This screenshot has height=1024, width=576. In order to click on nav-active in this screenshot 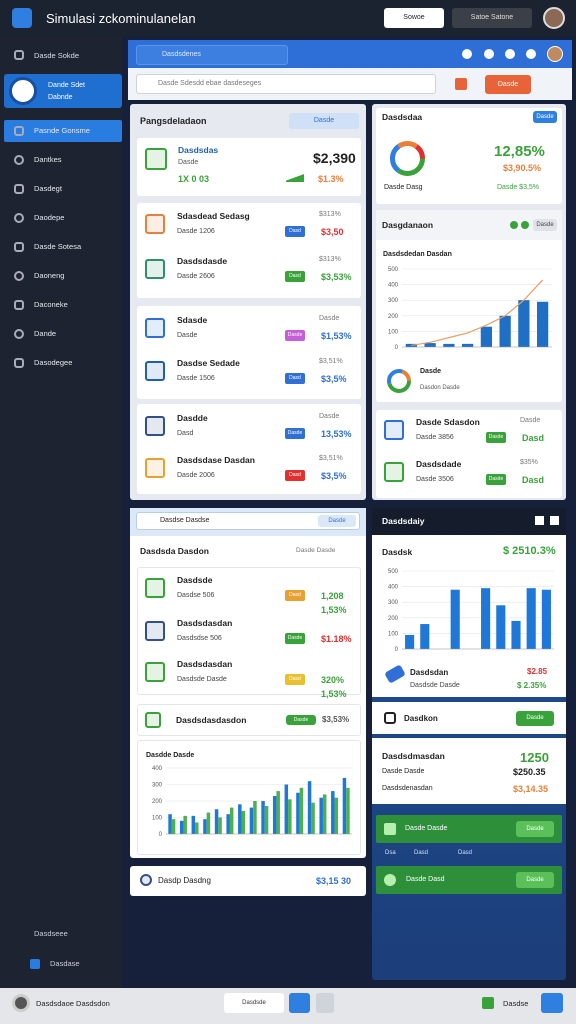, I will do `click(63, 131)`.